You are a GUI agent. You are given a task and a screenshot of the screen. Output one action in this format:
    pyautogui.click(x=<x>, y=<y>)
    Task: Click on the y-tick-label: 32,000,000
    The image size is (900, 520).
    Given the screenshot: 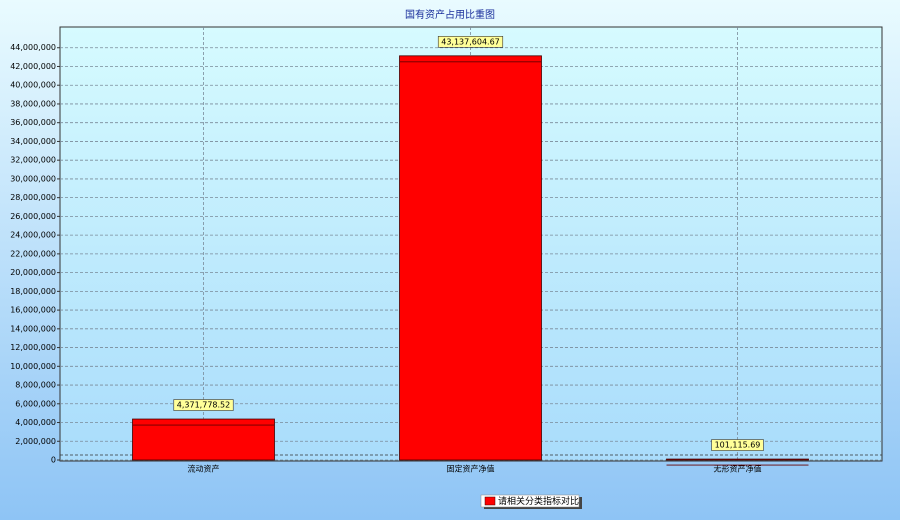 What is the action you would take?
    pyautogui.click(x=33, y=160)
    